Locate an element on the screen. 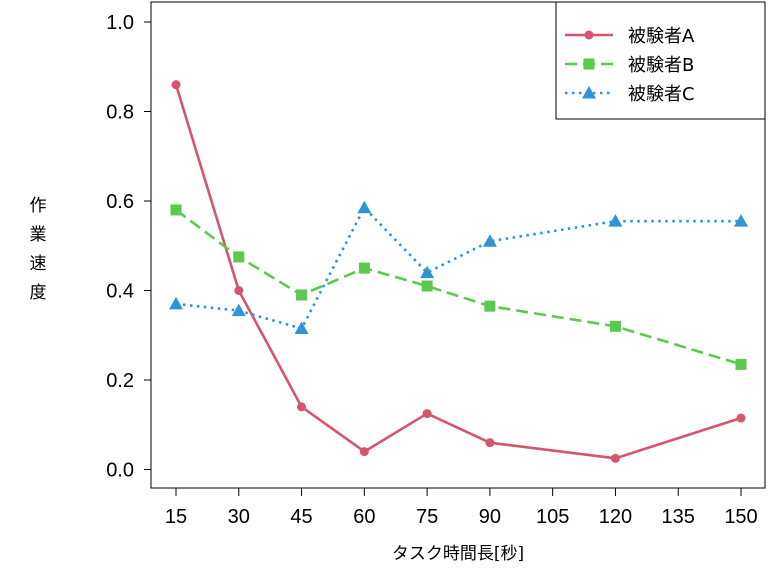 This screenshot has width=768, height=575. legend-label: 被験者A is located at coordinates (661, 36).